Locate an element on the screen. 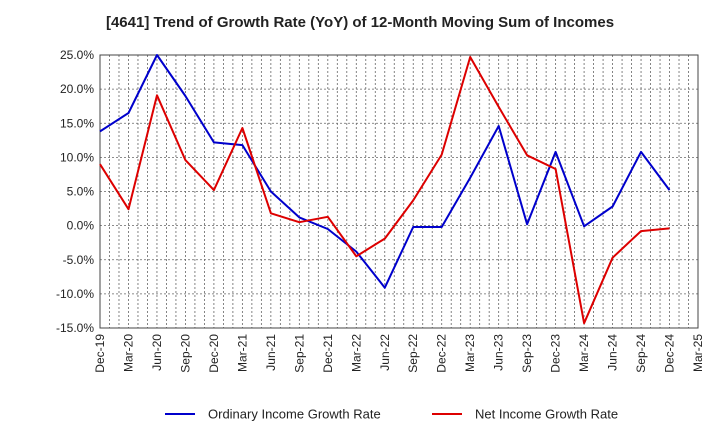 The height and width of the screenshot is (440, 720). x-tick-label: Sep-23 is located at coordinates (527, 353).